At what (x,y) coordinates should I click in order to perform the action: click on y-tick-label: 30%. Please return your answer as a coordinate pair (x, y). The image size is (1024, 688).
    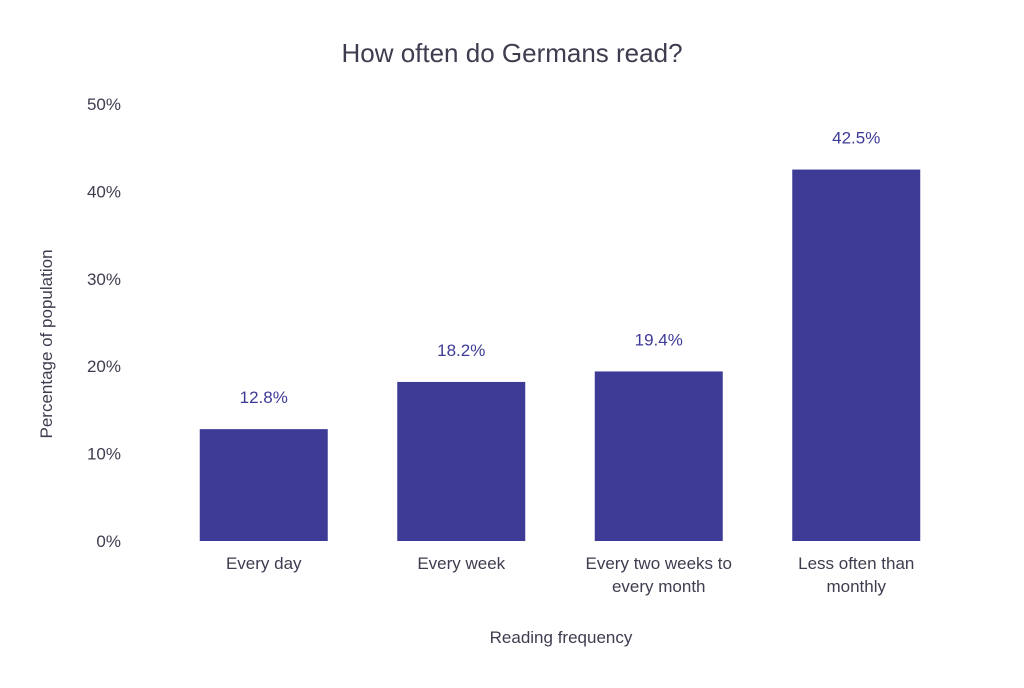
    Looking at the image, I should click on (104, 279).